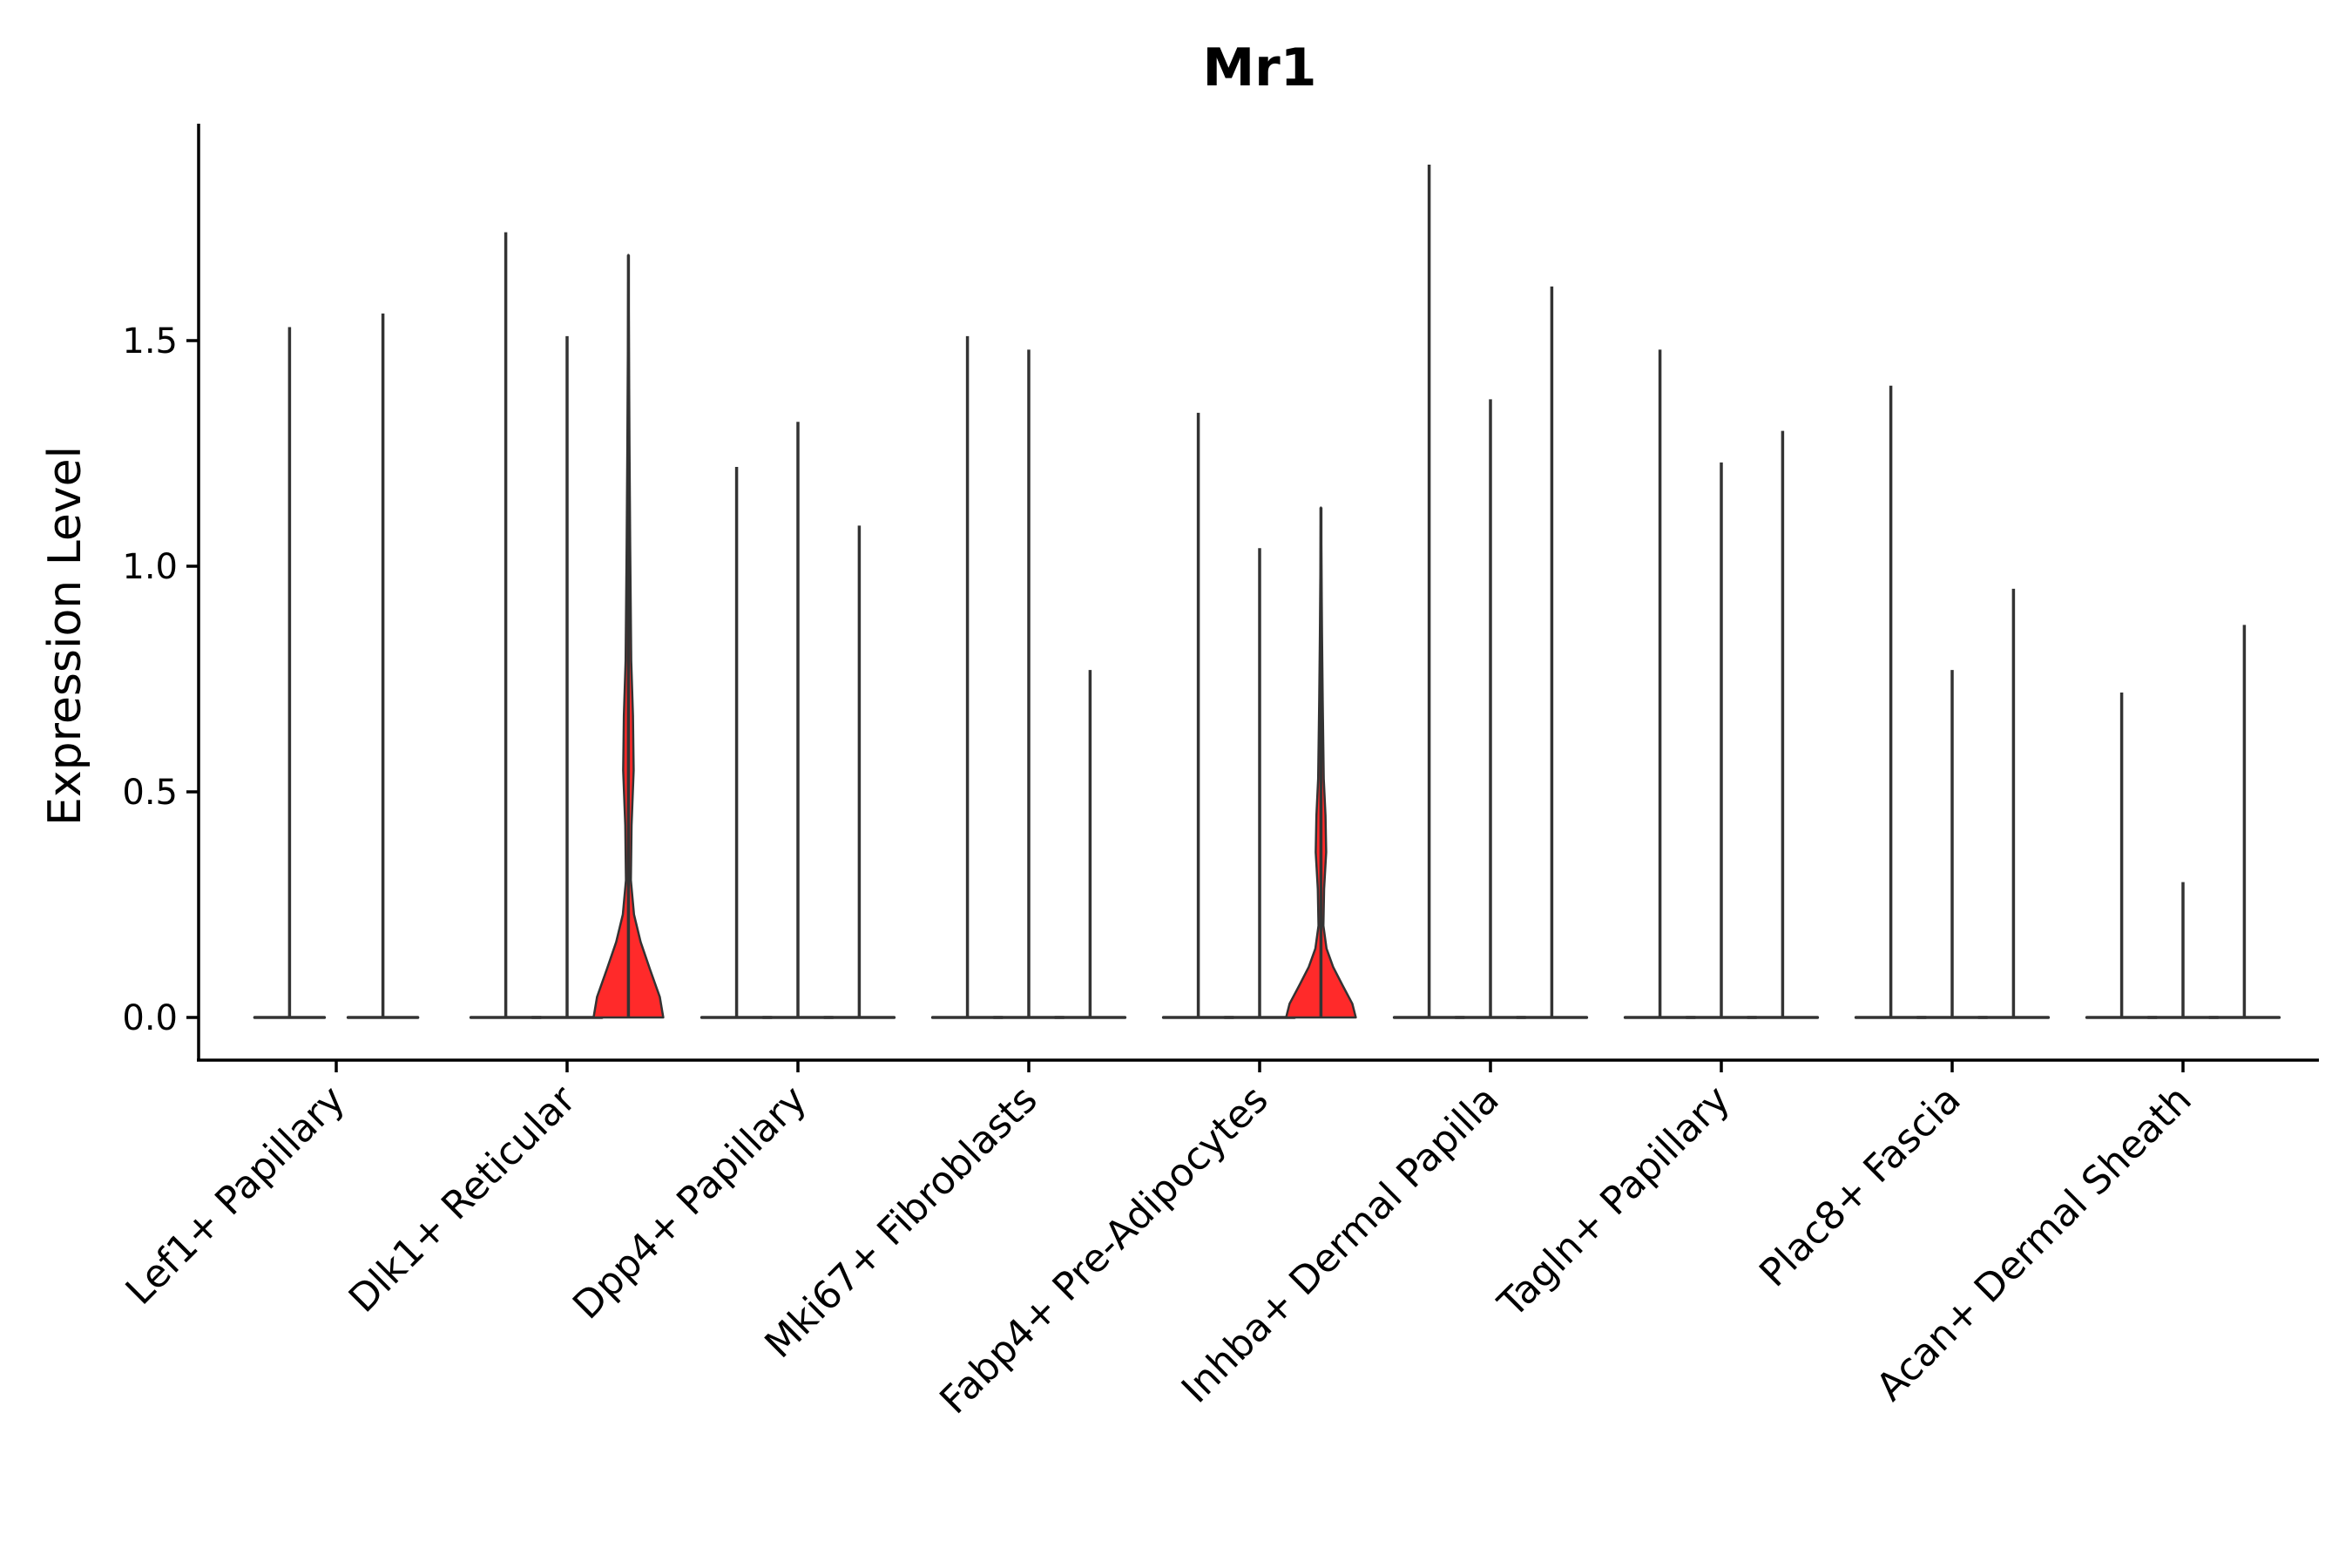 Image resolution: width=2352 pixels, height=1568 pixels. I want to click on y-tick-label: 0.5, so click(150, 793).